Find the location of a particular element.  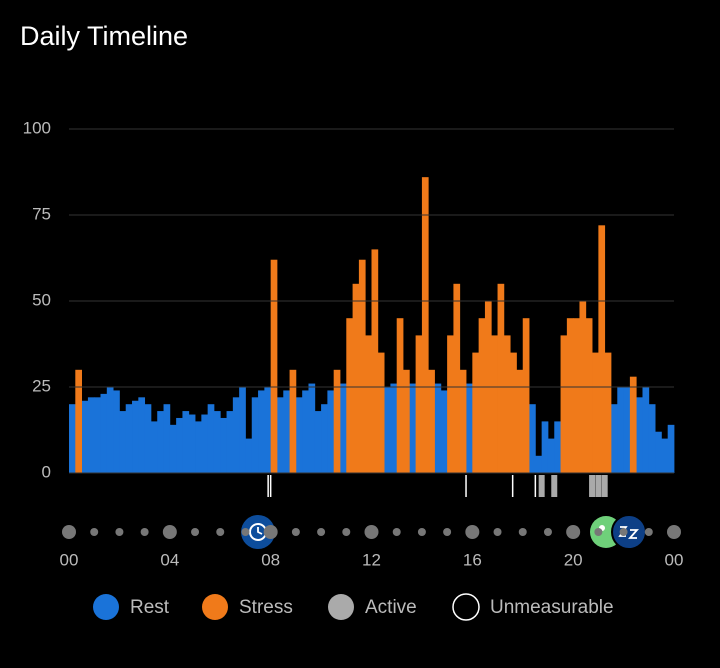

icons is located at coordinates (444, 532).